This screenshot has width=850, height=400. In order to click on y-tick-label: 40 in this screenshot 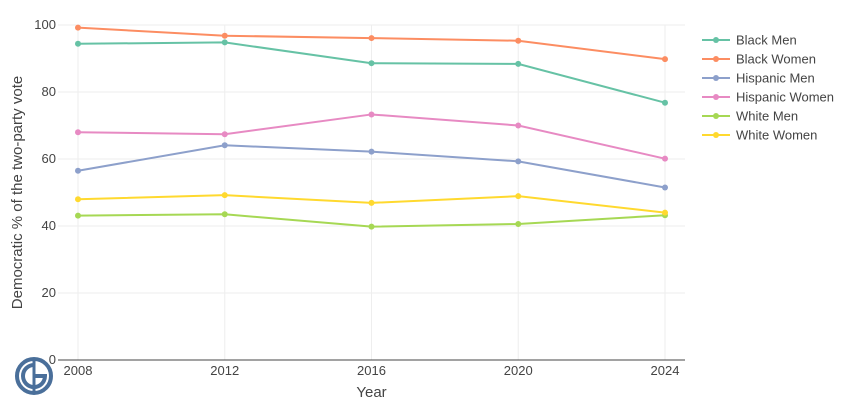, I will do `click(49, 225)`.